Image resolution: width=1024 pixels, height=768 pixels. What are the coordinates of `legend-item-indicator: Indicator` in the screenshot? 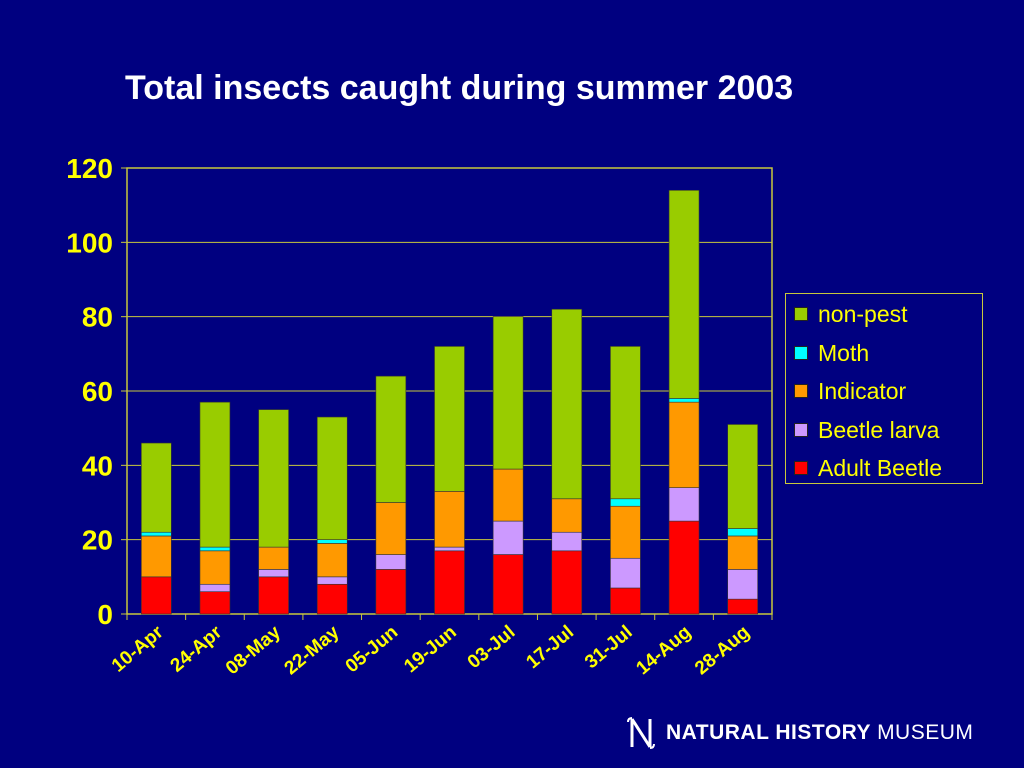 It's located at (850, 391).